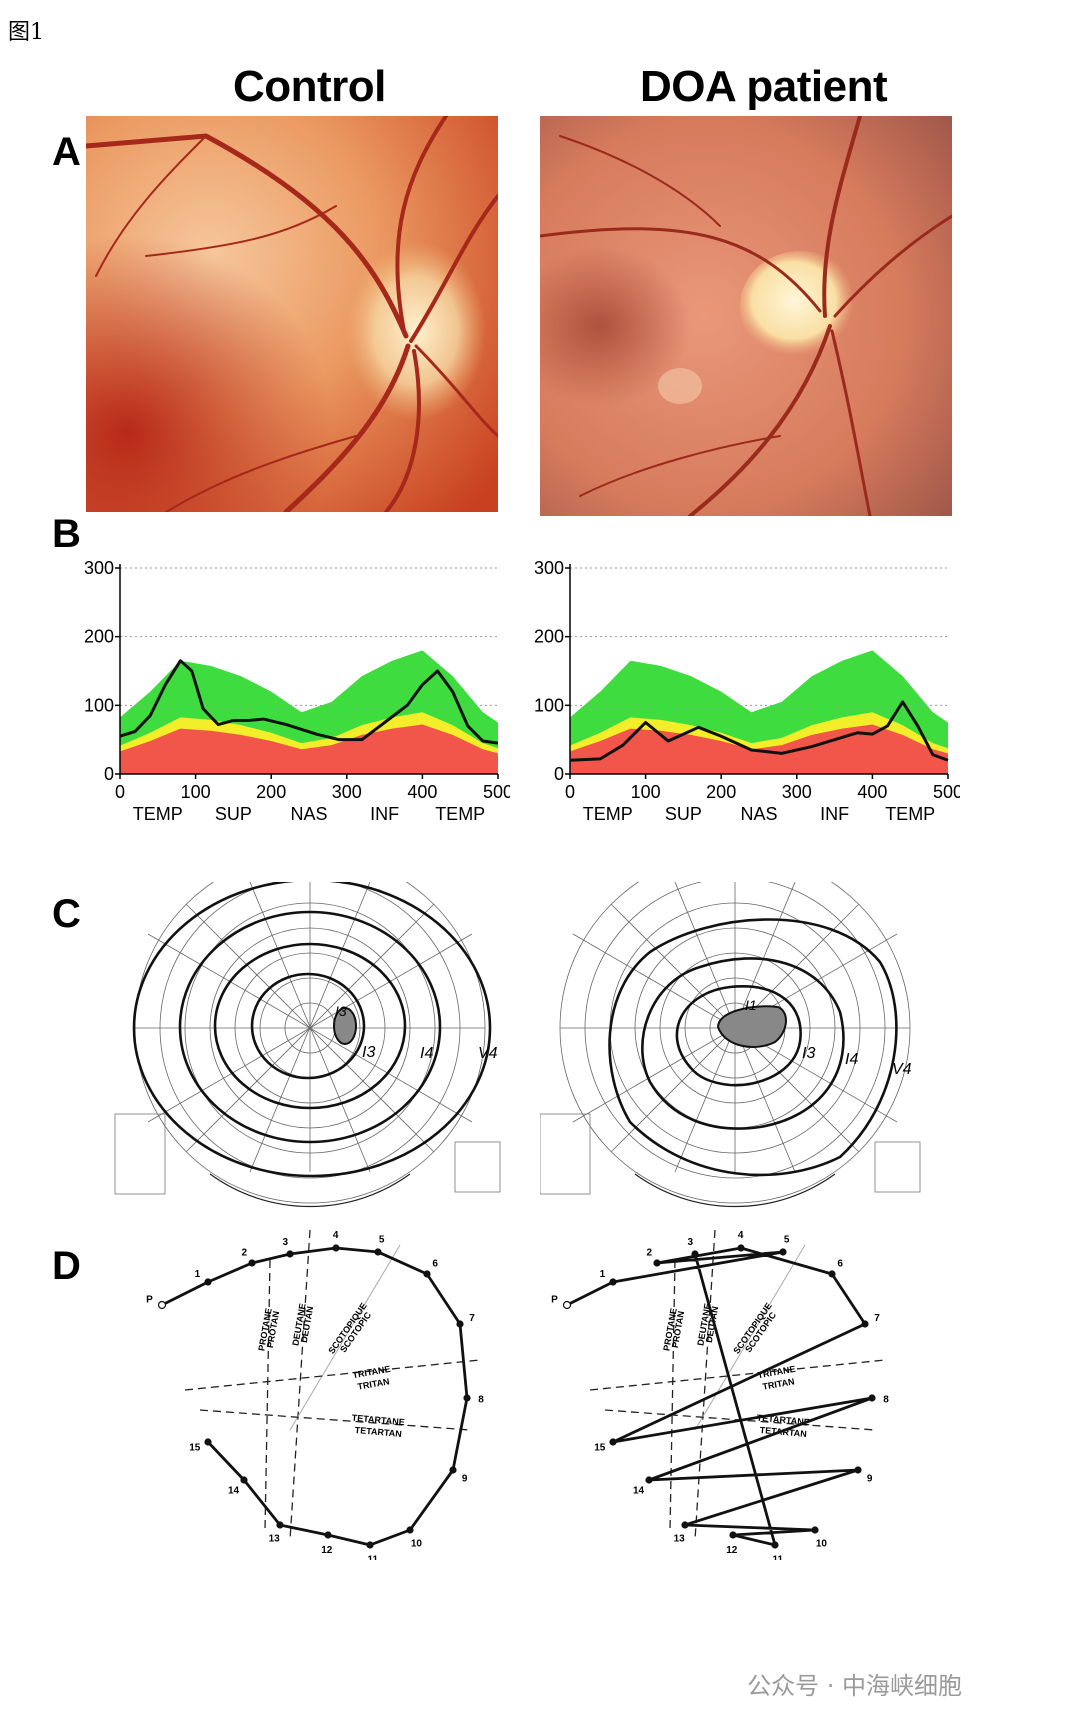 The image size is (1080, 1723). What do you see at coordinates (332, 1375) in the screenshot?
I see `tritan-axis` at bounding box center [332, 1375].